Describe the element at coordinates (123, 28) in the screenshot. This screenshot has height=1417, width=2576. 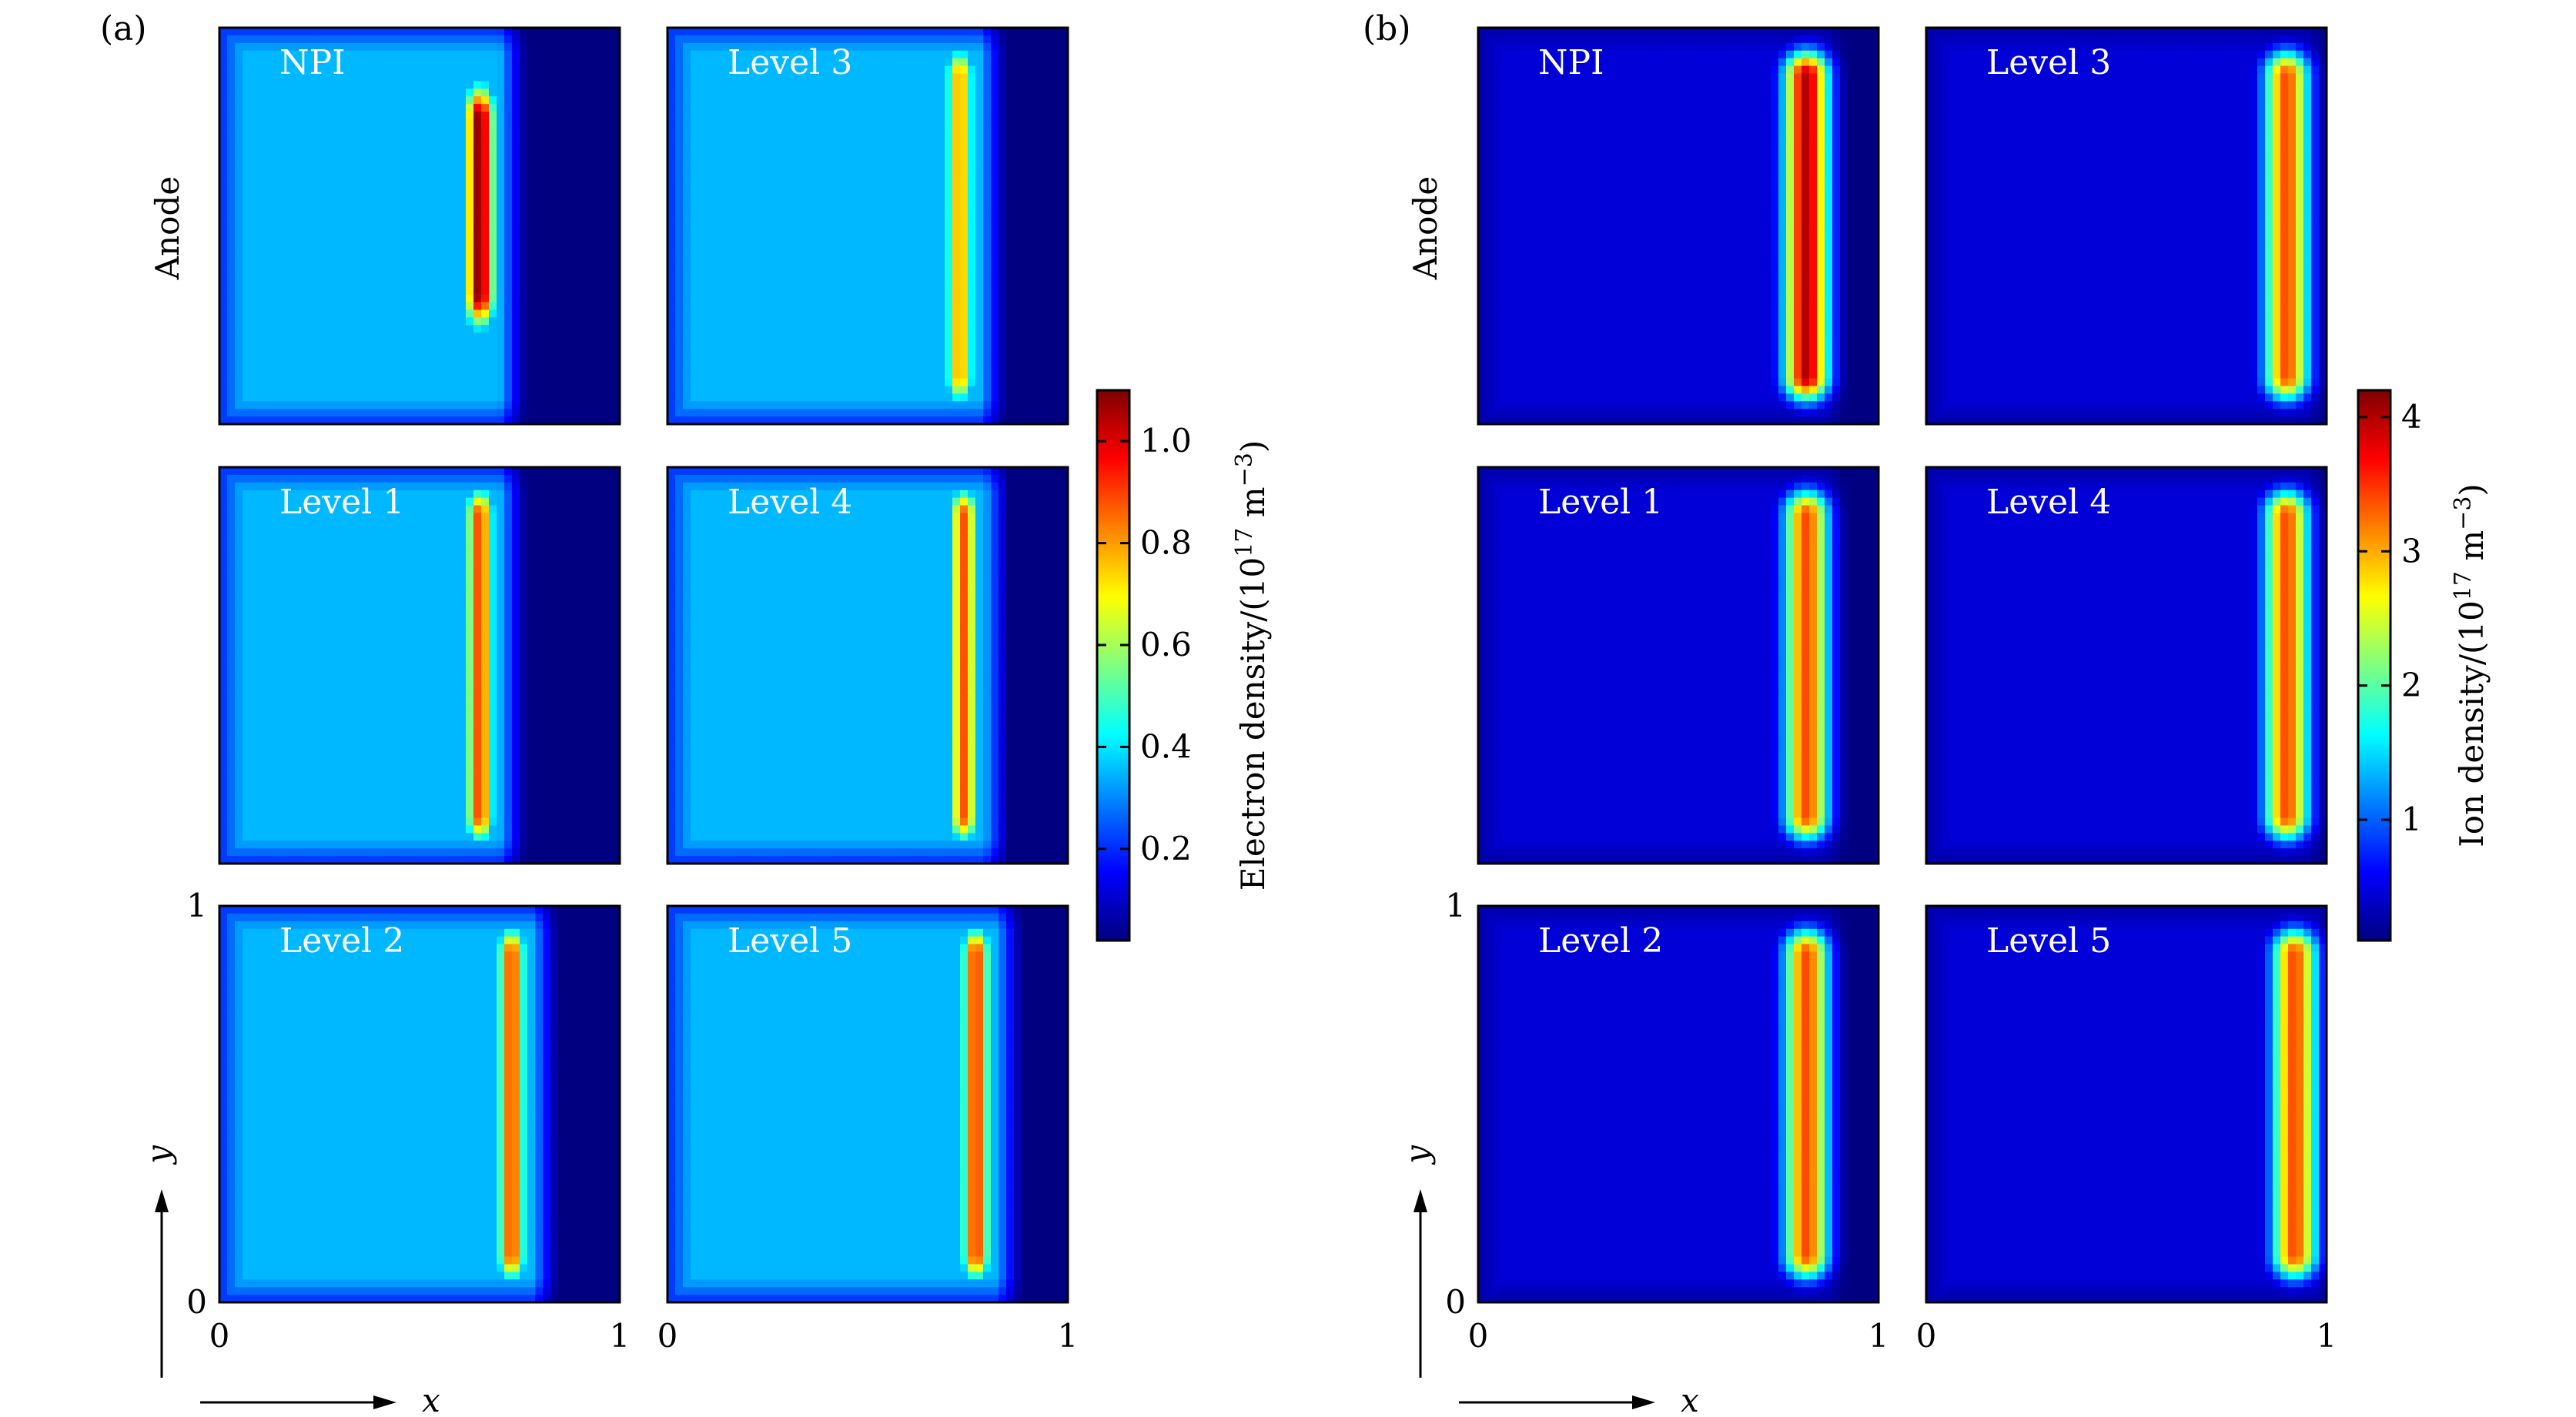
I see `panel-label: (a)` at that location.